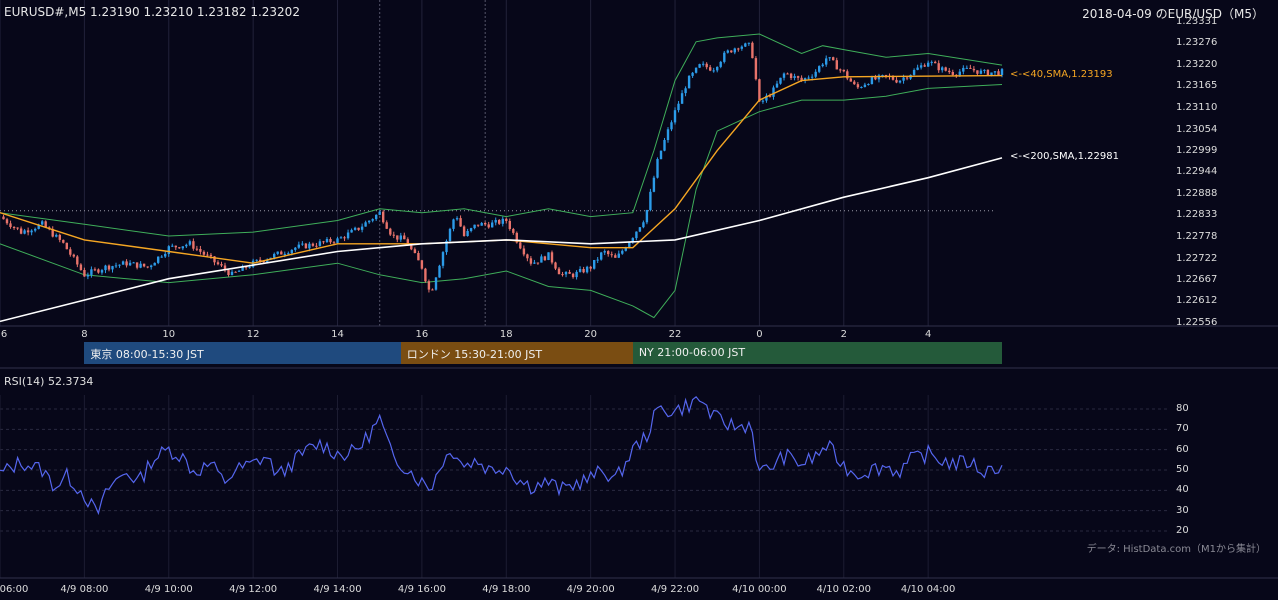 The width and height of the screenshot is (1278, 600). Describe the element at coordinates (591, 334) in the screenshot. I see `time-tick-label: 20` at that location.